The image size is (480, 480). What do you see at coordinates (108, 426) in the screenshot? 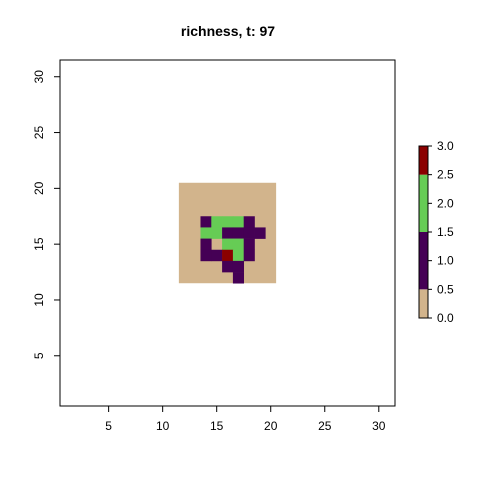
I see `x-tick-label: 5` at bounding box center [108, 426].